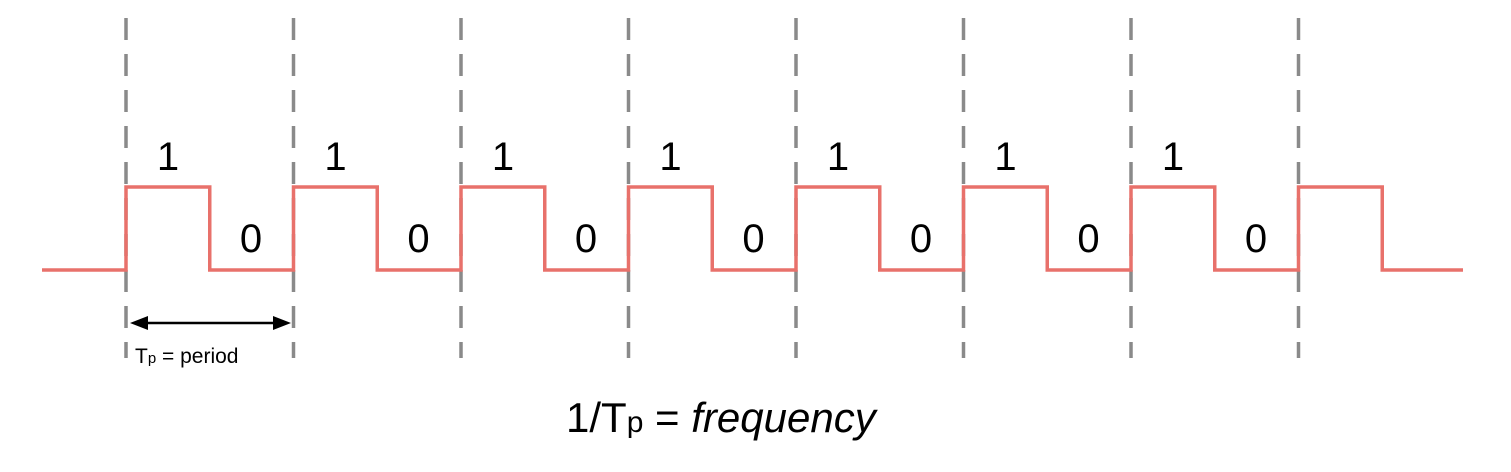 The width and height of the screenshot is (1511, 472). Describe the element at coordinates (210, 323) in the screenshot. I see `period-arrow` at that location.